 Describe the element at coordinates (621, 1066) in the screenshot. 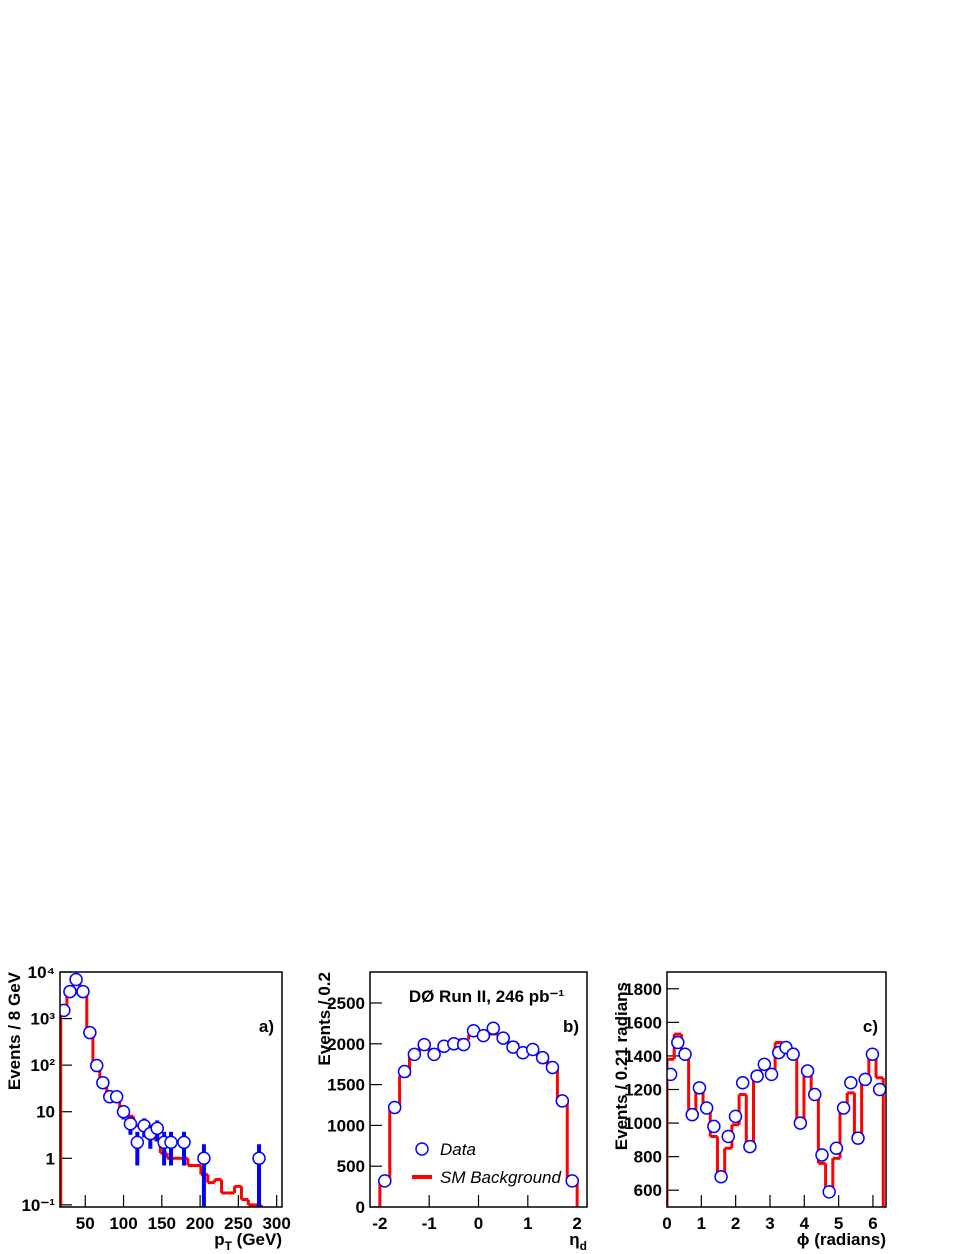

I see `y-axis-label: Events / 0.21 radians` at that location.